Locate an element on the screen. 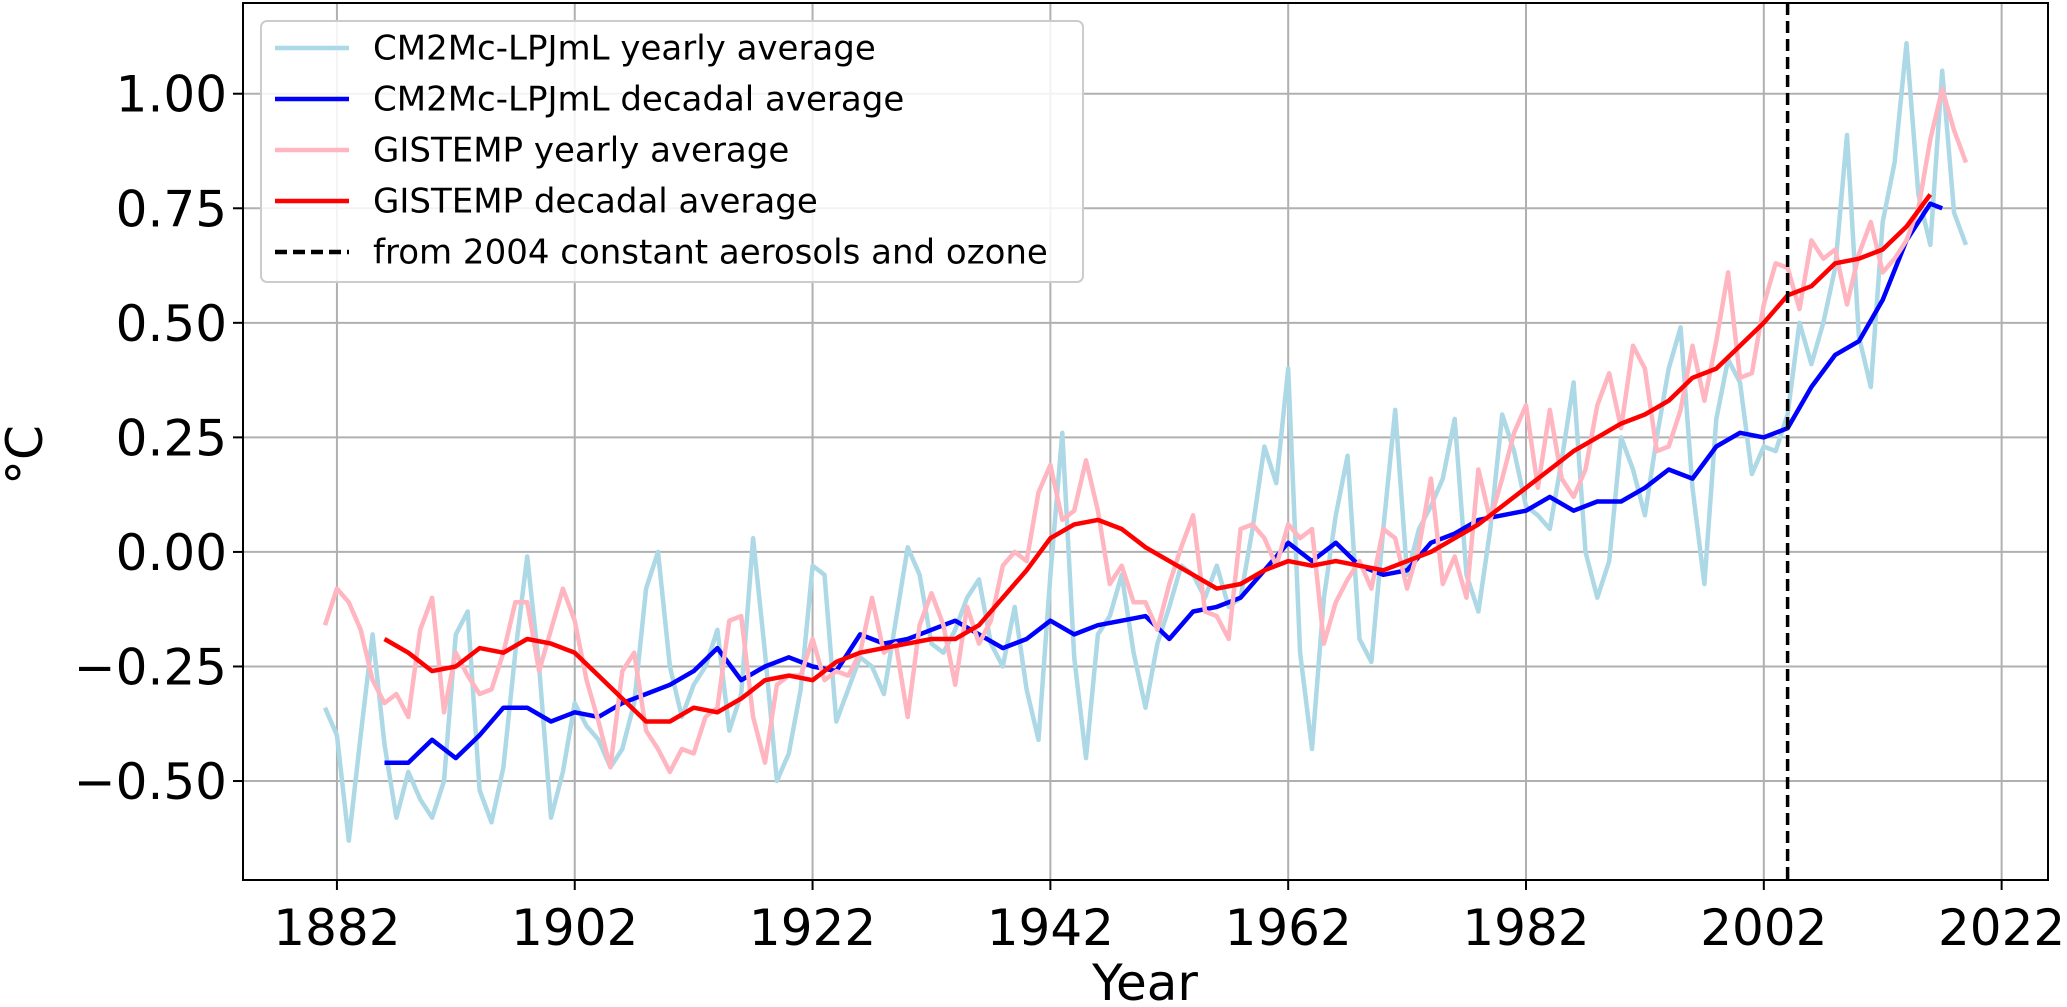 Image resolution: width=2067 pixels, height=1007 pixels. y-tick-label: 0.25 is located at coordinates (171, 438).